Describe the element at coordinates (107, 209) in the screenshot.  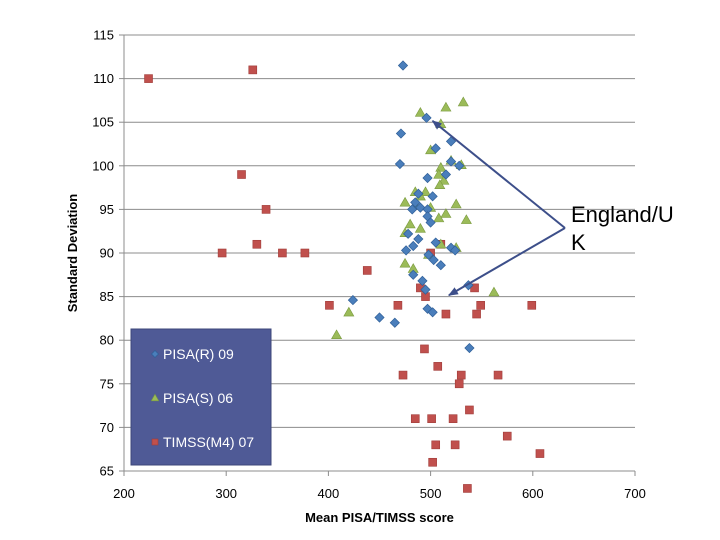
I see `y-tick-label: 95` at that location.